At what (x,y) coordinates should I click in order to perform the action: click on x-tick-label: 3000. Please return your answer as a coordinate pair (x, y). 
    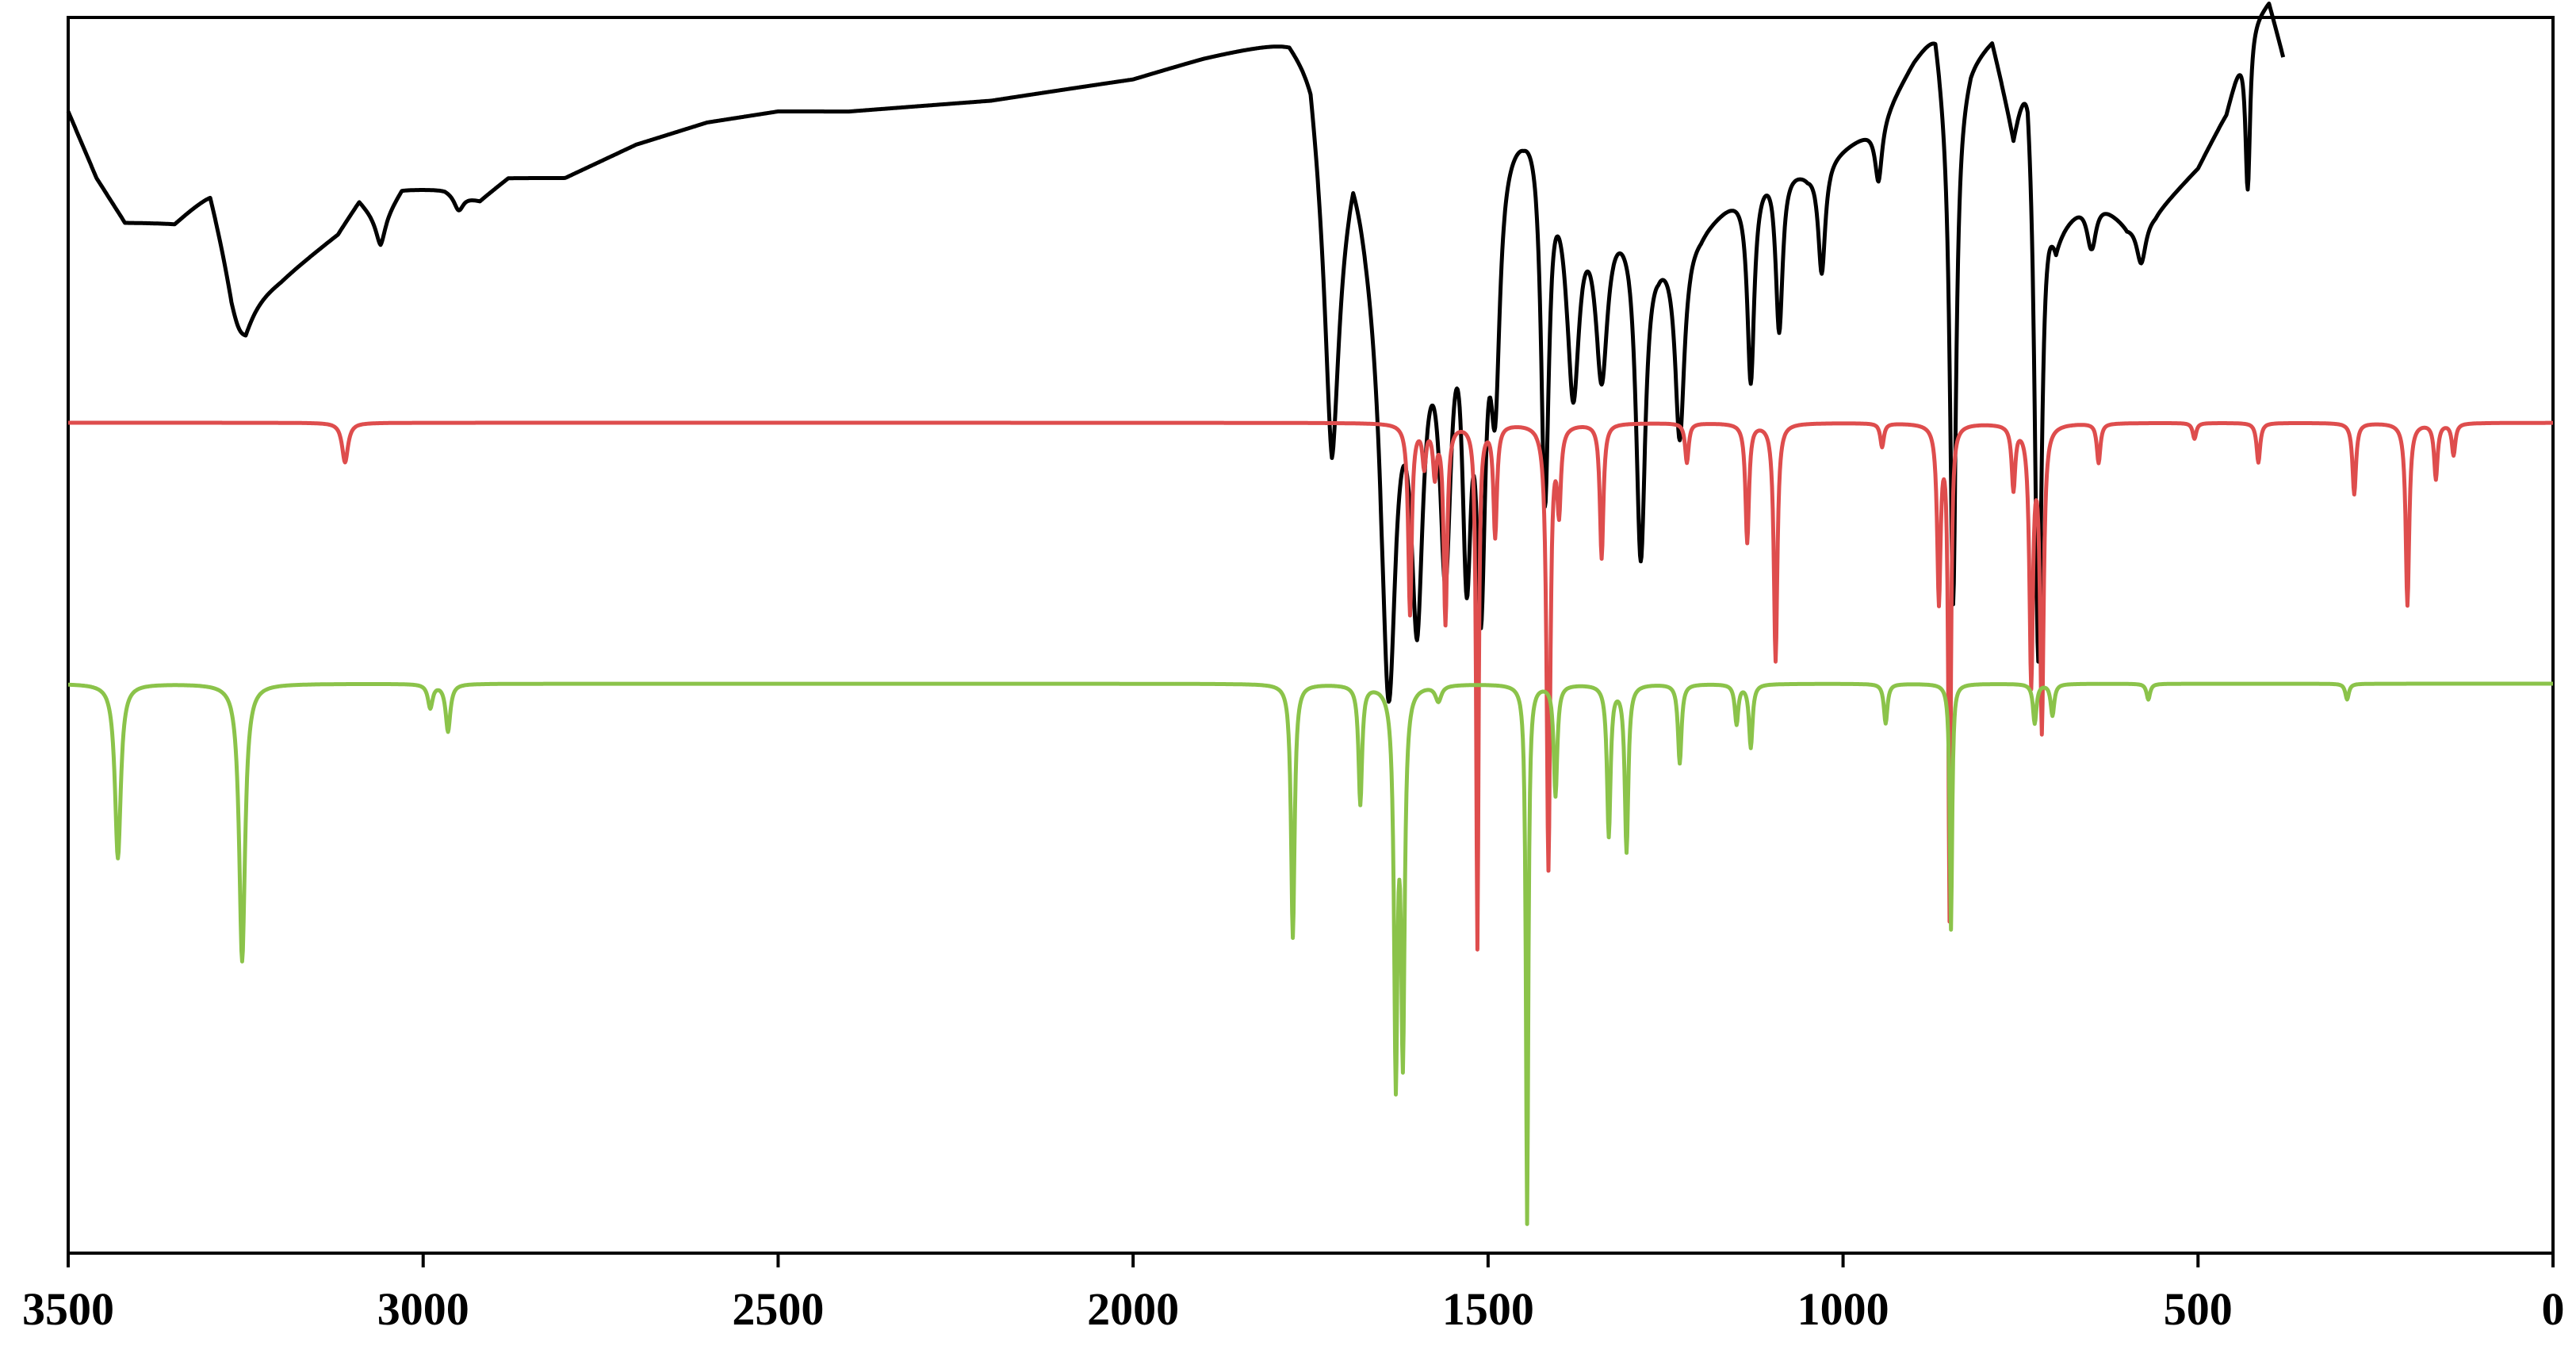
    Looking at the image, I should click on (423, 1309).